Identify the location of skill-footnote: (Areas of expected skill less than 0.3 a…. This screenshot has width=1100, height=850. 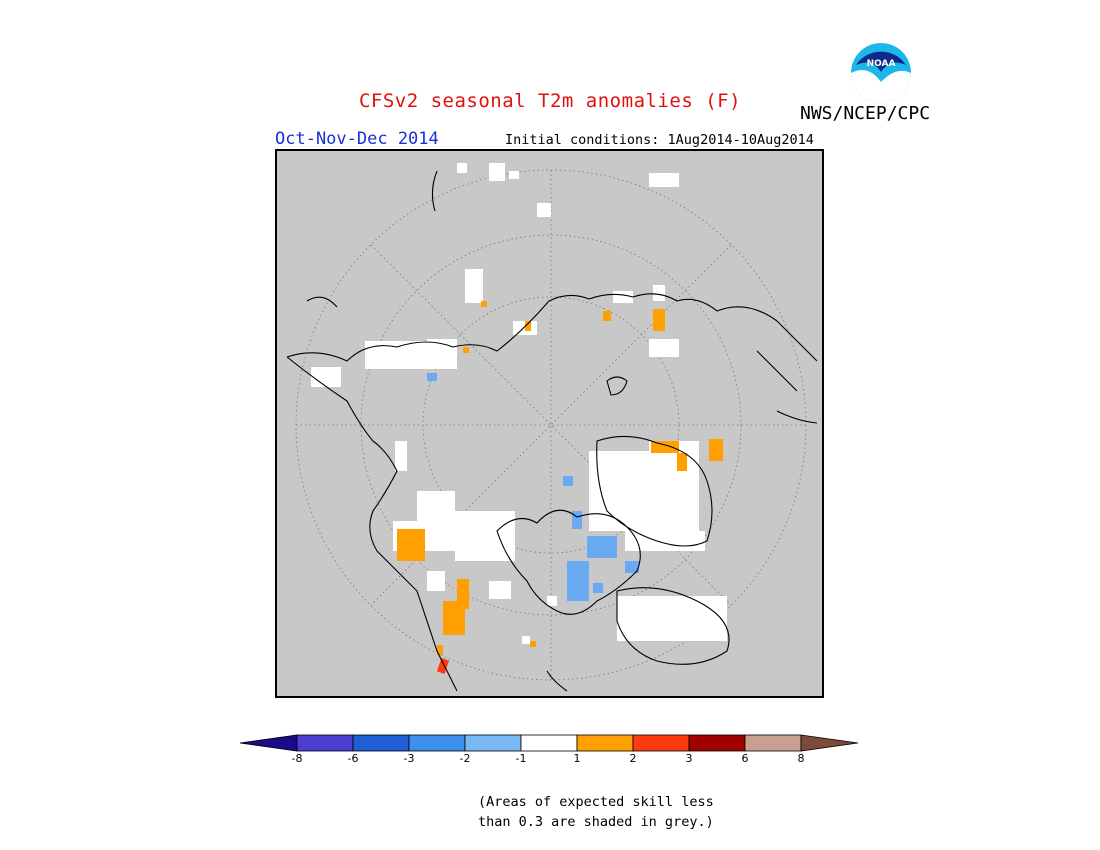
(596, 812).